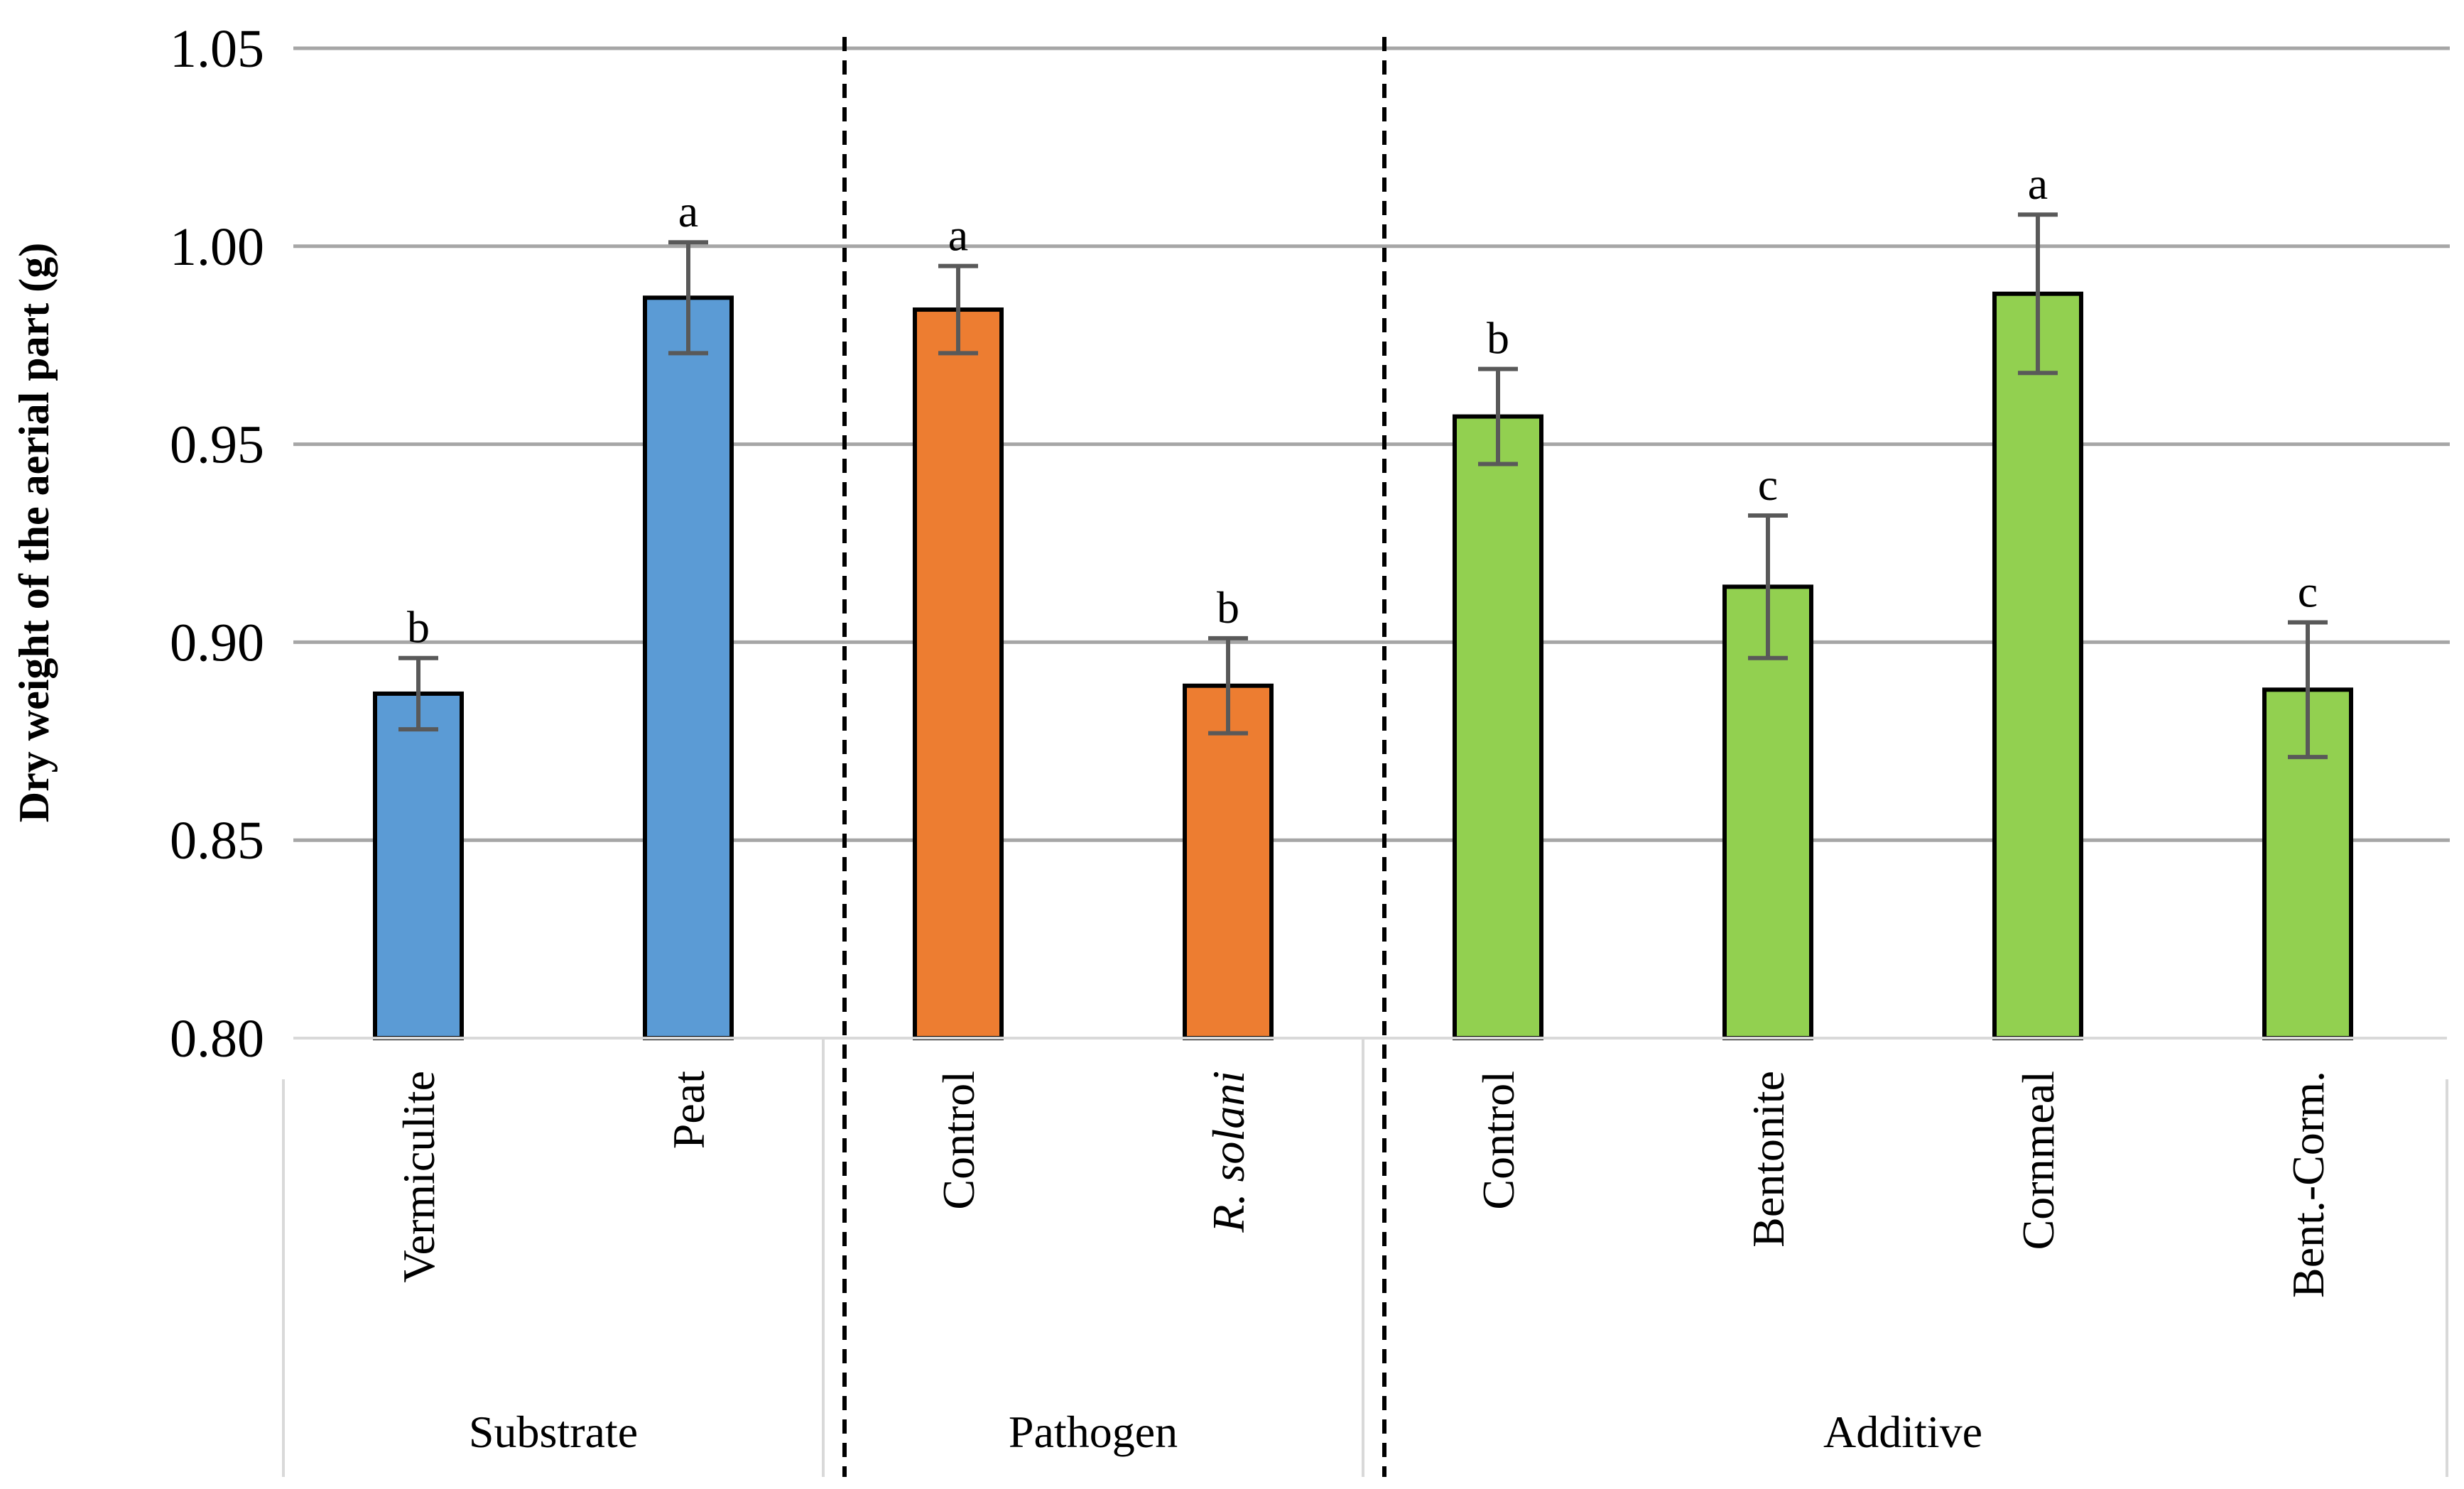 The height and width of the screenshot is (1489, 2464). I want to click on group-label: Additive, so click(1902, 1432).